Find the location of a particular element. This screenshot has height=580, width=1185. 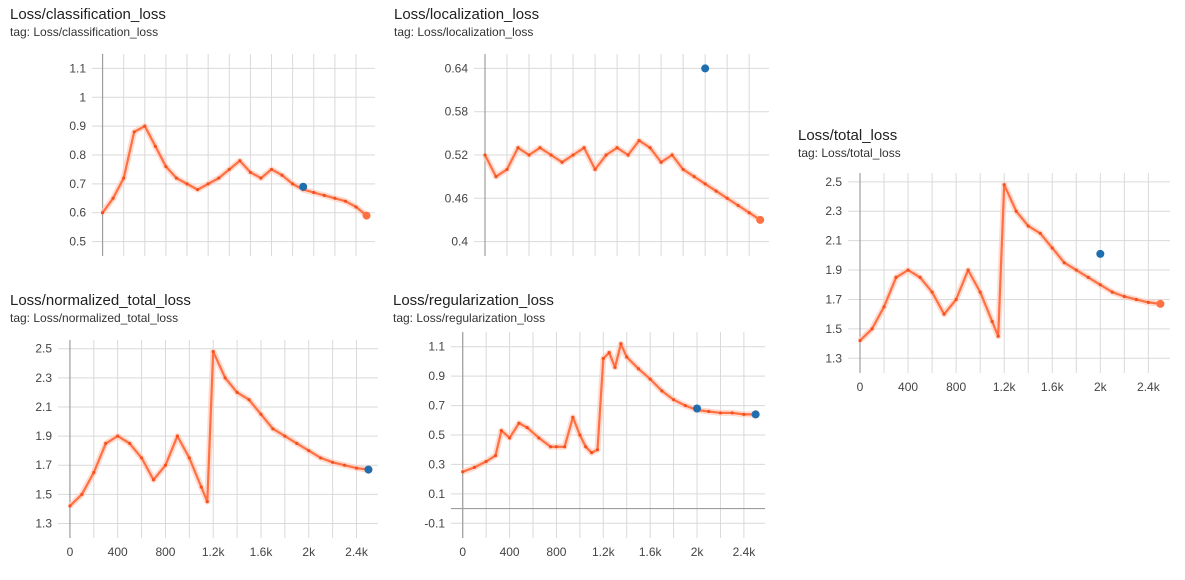

x-tick-label: 1.2k is located at coordinates (214, 552).